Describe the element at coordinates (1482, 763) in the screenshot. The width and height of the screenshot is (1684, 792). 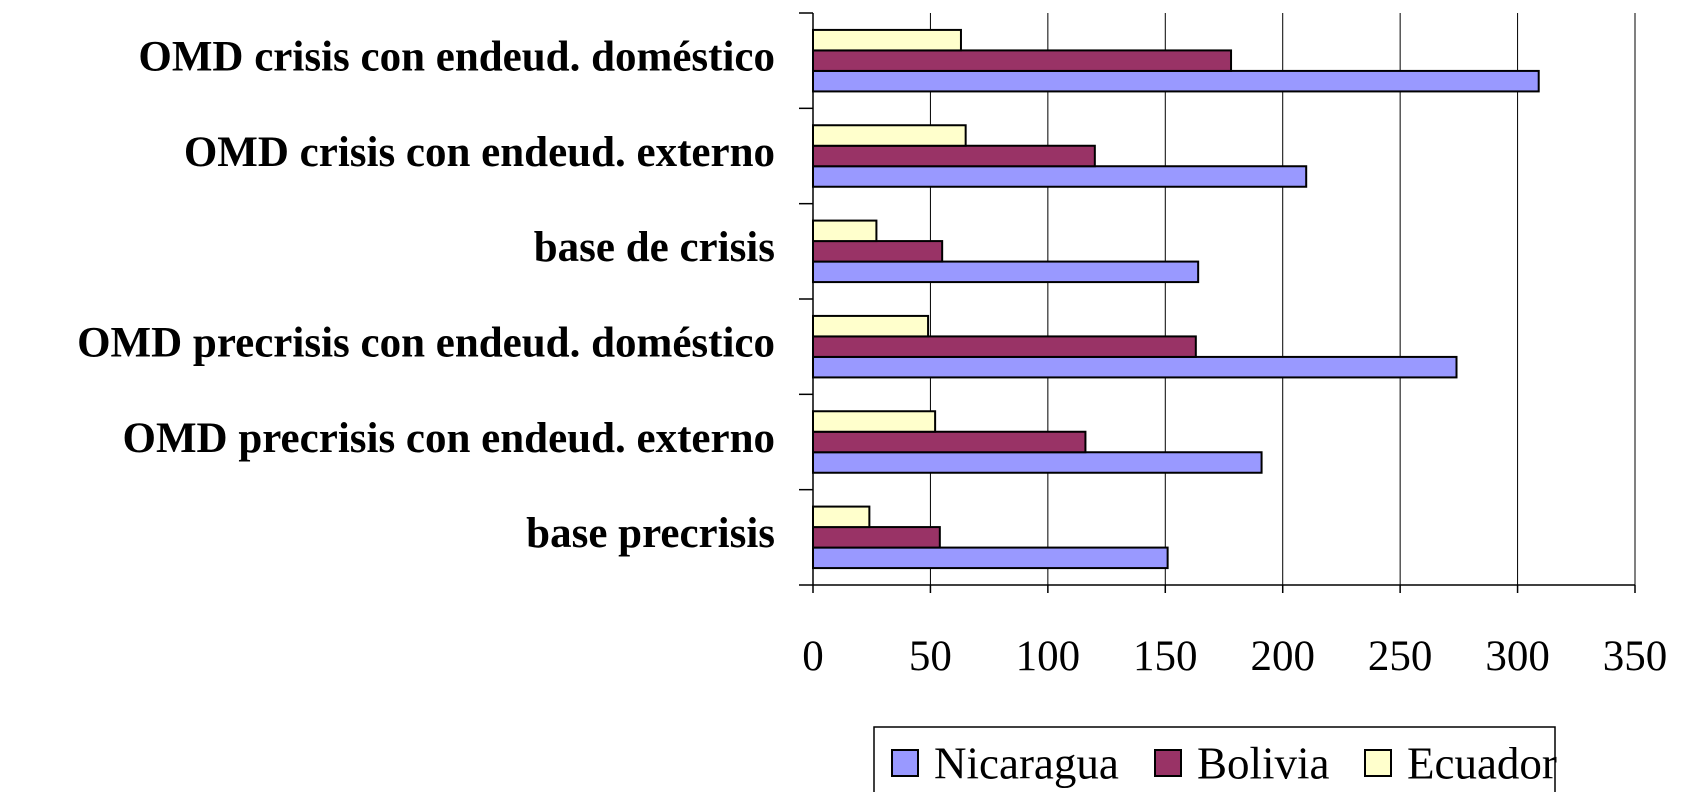
I see `legend-label: Ecuador` at that location.